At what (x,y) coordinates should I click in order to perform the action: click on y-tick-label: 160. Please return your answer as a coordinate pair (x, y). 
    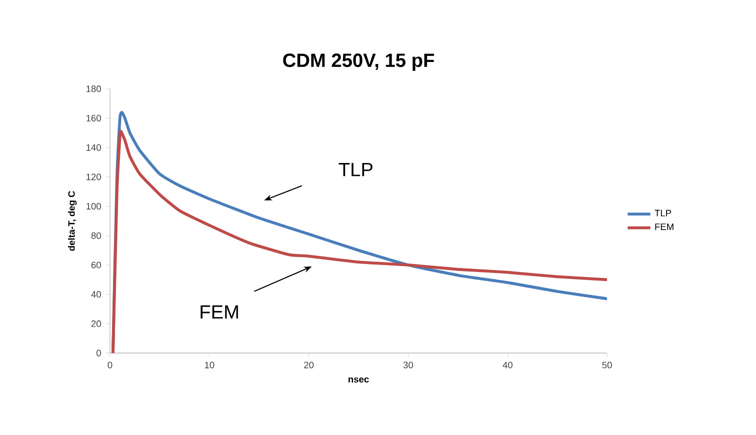
    Looking at the image, I should click on (93, 118).